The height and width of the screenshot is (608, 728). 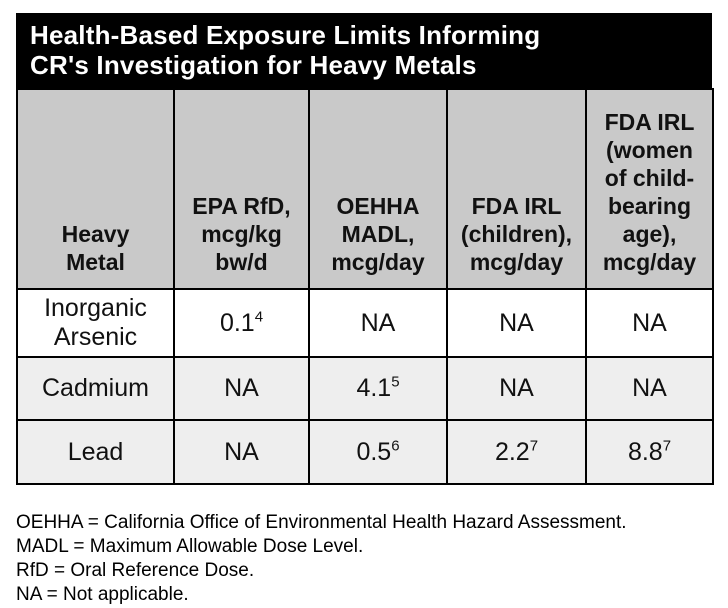 What do you see at coordinates (378, 189) in the screenshot?
I see `col-header-oehha-madl: OEHHA MADL, mcg/day` at bounding box center [378, 189].